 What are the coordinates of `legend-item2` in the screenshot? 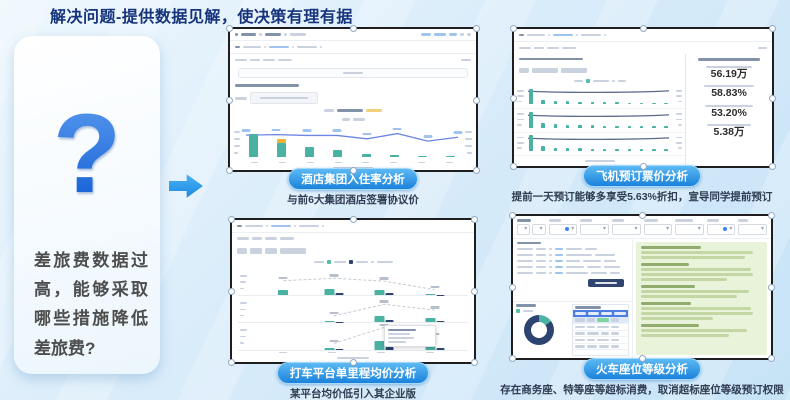 It's located at (339, 262).